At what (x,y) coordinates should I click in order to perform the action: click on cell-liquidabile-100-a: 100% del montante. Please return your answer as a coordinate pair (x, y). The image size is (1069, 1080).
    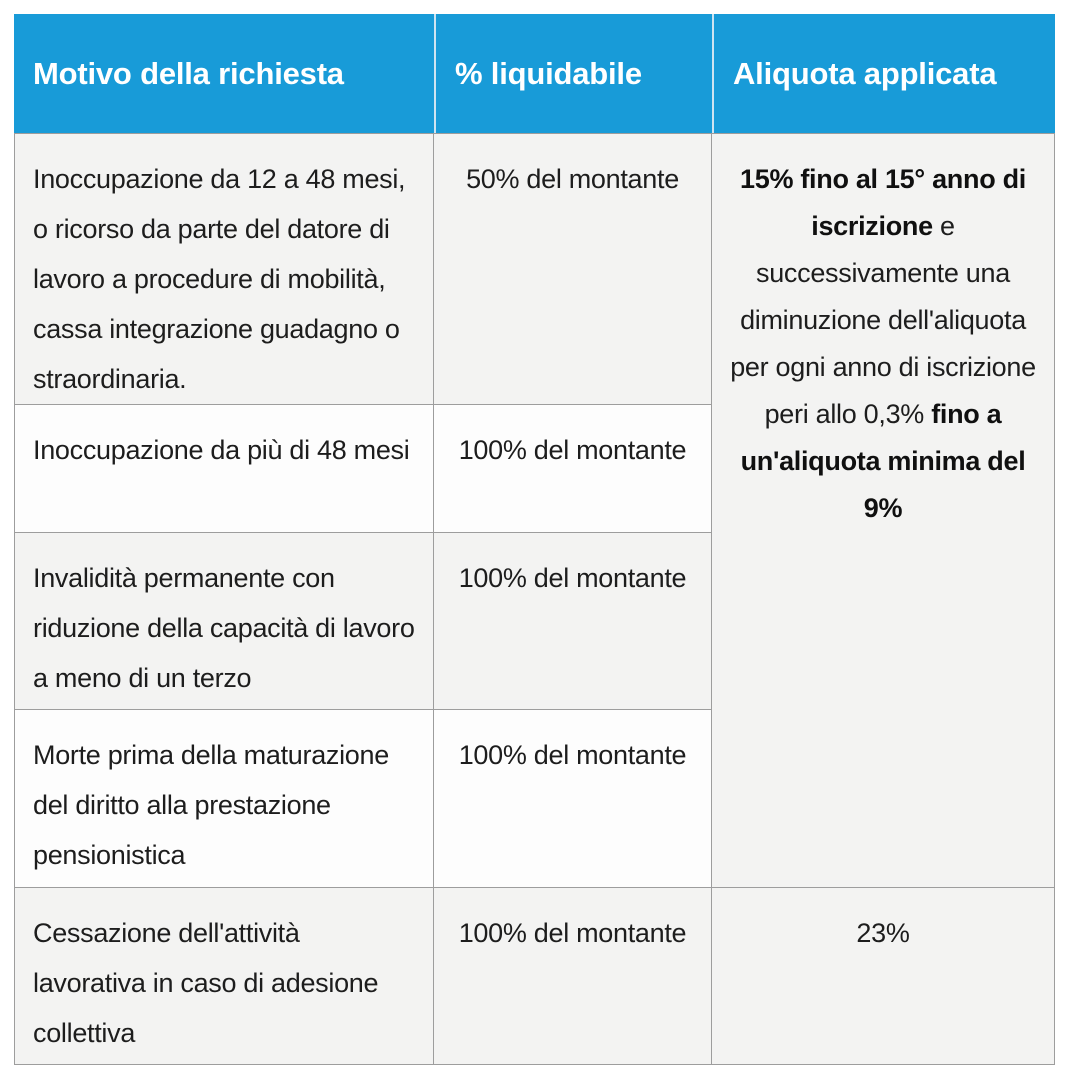
    Looking at the image, I should click on (573, 469).